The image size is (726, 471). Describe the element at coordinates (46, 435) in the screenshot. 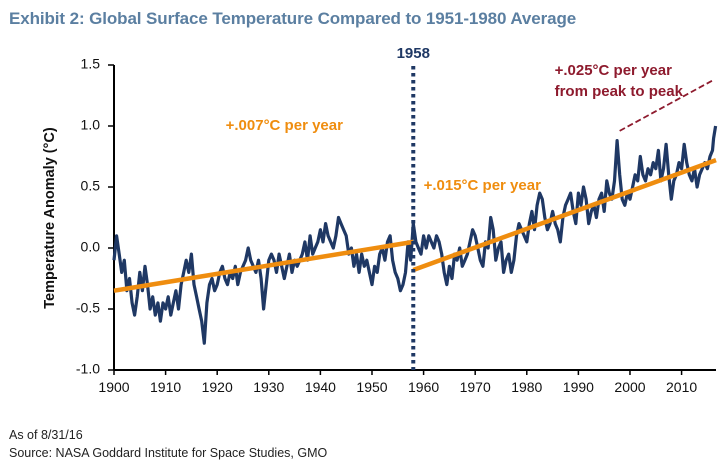

I see `as-of-date: As of 8/31/16` at that location.